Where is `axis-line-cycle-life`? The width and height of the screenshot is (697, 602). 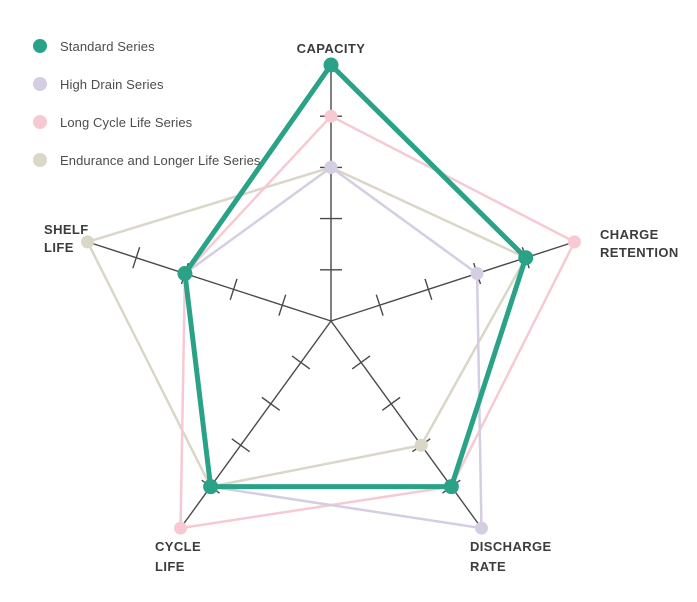
axis-line-cycle-life is located at coordinates (255, 424).